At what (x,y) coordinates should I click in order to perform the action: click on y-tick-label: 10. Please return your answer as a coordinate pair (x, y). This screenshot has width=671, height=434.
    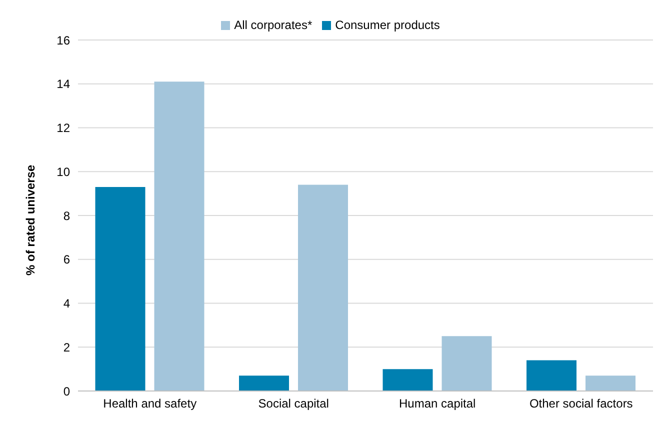
    Looking at the image, I should click on (63, 171).